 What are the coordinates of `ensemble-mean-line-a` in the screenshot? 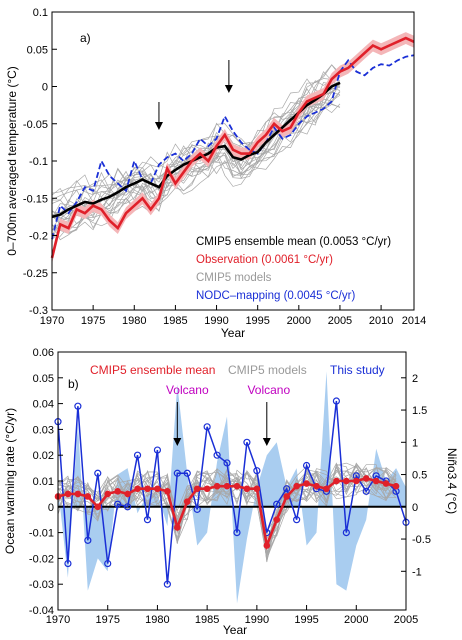 It's located at (196, 150).